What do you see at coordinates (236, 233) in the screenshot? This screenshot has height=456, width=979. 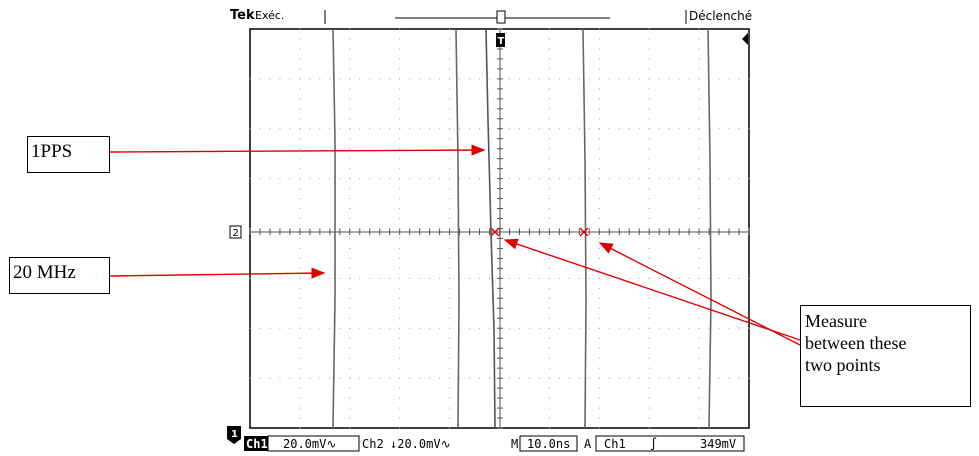 I see `ch2-ground-marker-text: 2` at bounding box center [236, 233].